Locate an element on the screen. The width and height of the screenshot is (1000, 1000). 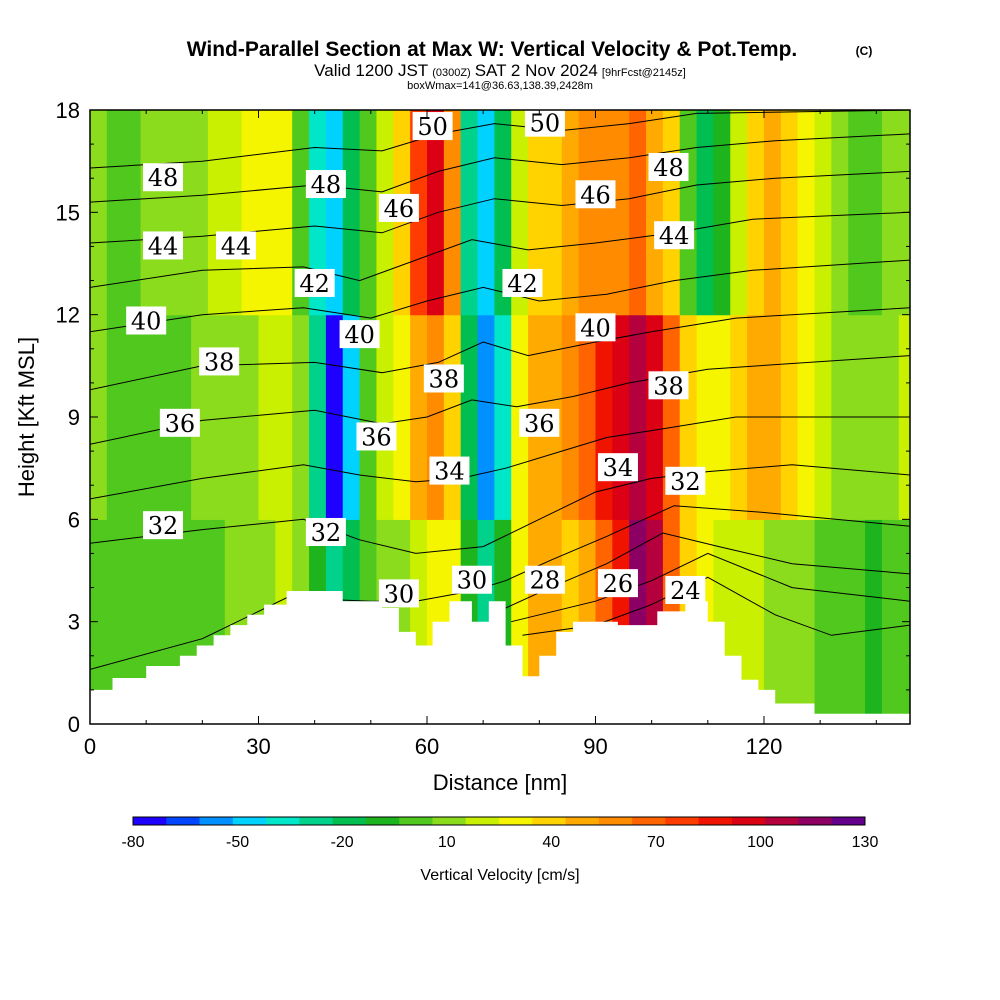
contour-label: 38 is located at coordinates (443, 378).